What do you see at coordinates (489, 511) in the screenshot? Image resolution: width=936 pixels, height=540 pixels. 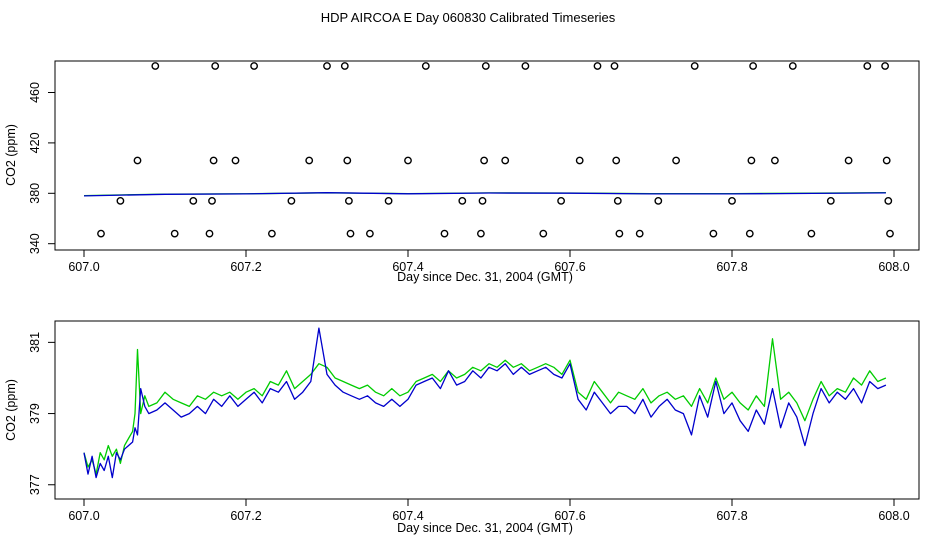 I see `panel2-x-ticks: 607.0 607.2 607.4 607.6 607.8 608.0` at bounding box center [489, 511].